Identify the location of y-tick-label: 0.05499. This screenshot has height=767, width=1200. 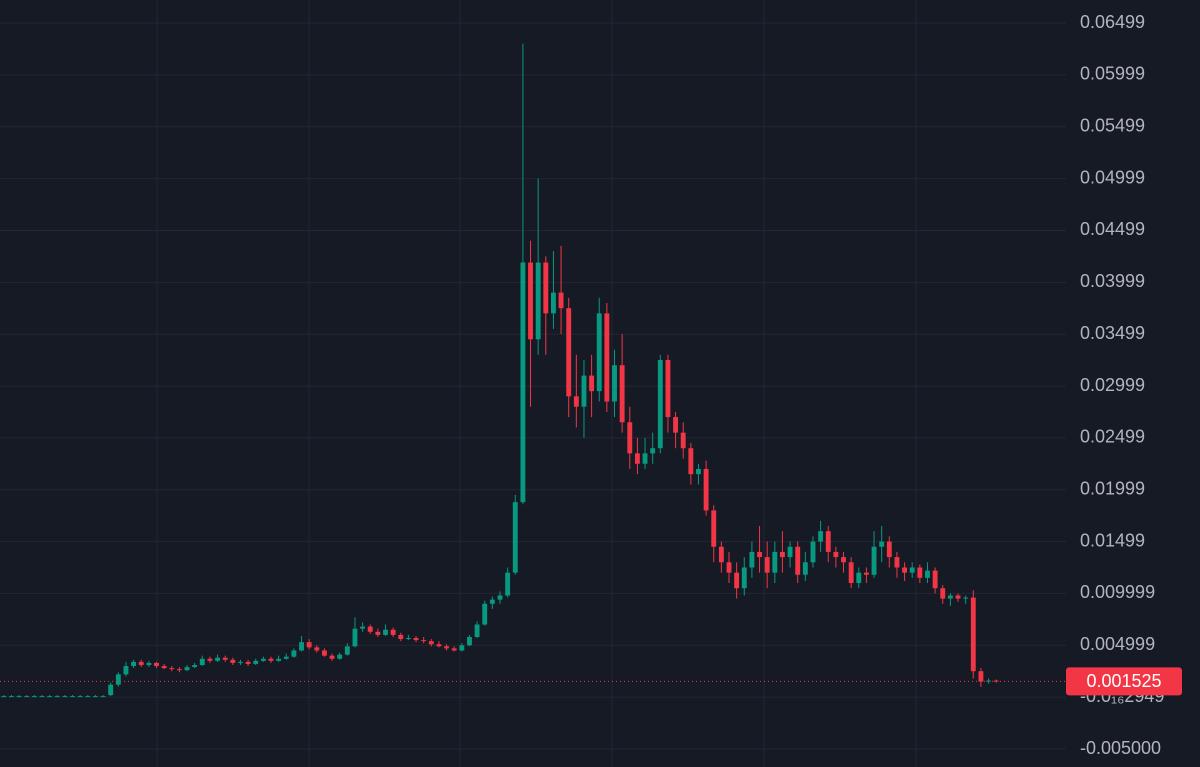
(1112, 126).